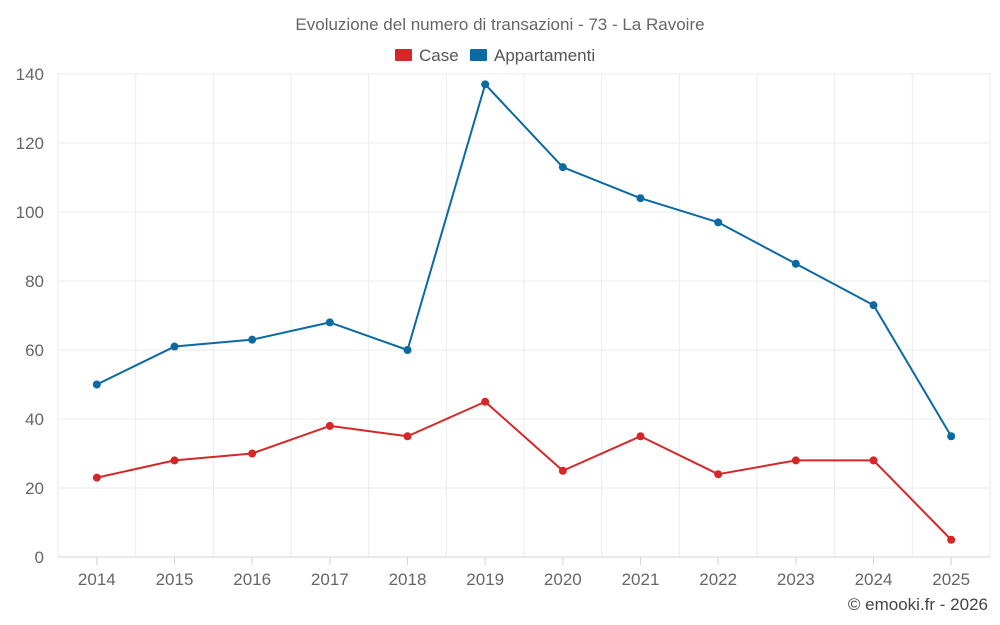 The width and height of the screenshot is (1000, 625). Describe the element at coordinates (30, 74) in the screenshot. I see `y-tick-label: 140` at that location.